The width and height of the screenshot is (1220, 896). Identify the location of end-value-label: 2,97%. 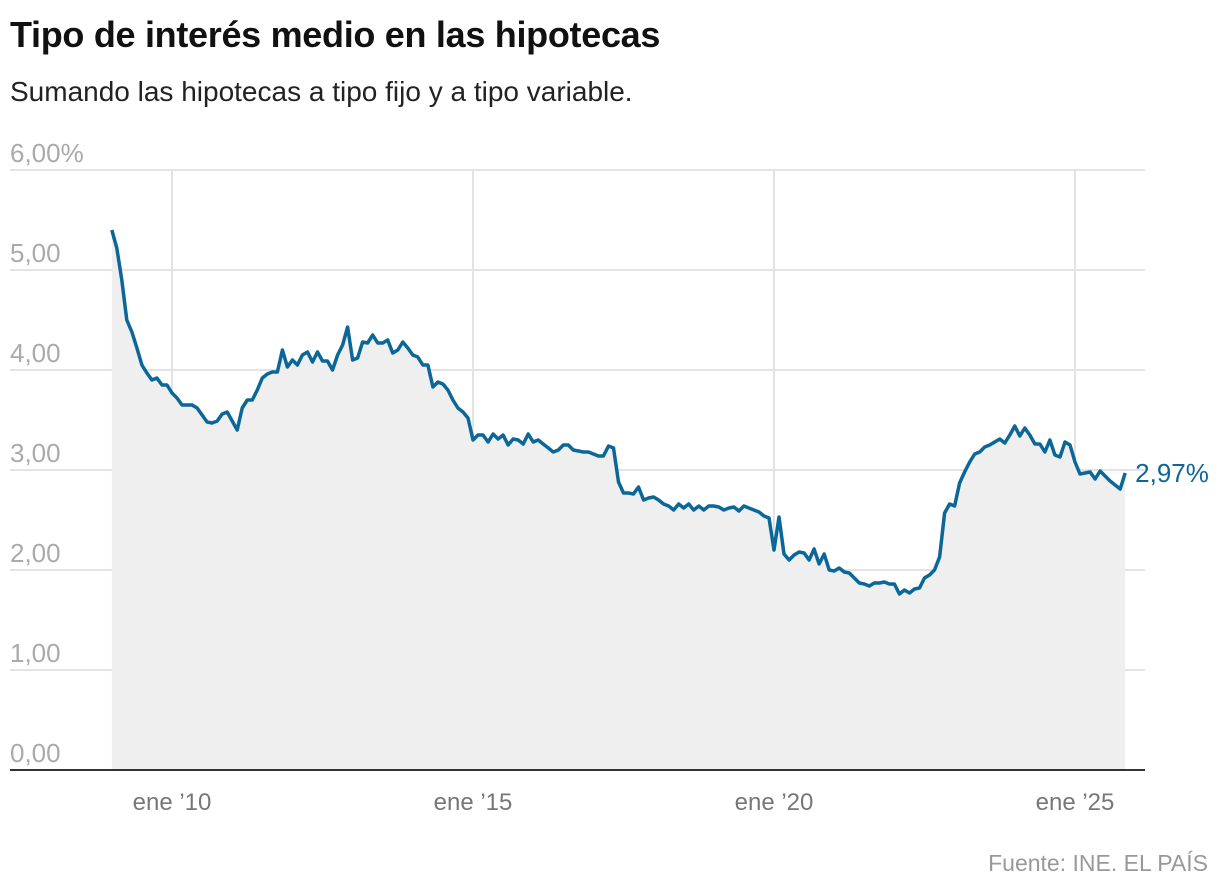
(1172, 473).